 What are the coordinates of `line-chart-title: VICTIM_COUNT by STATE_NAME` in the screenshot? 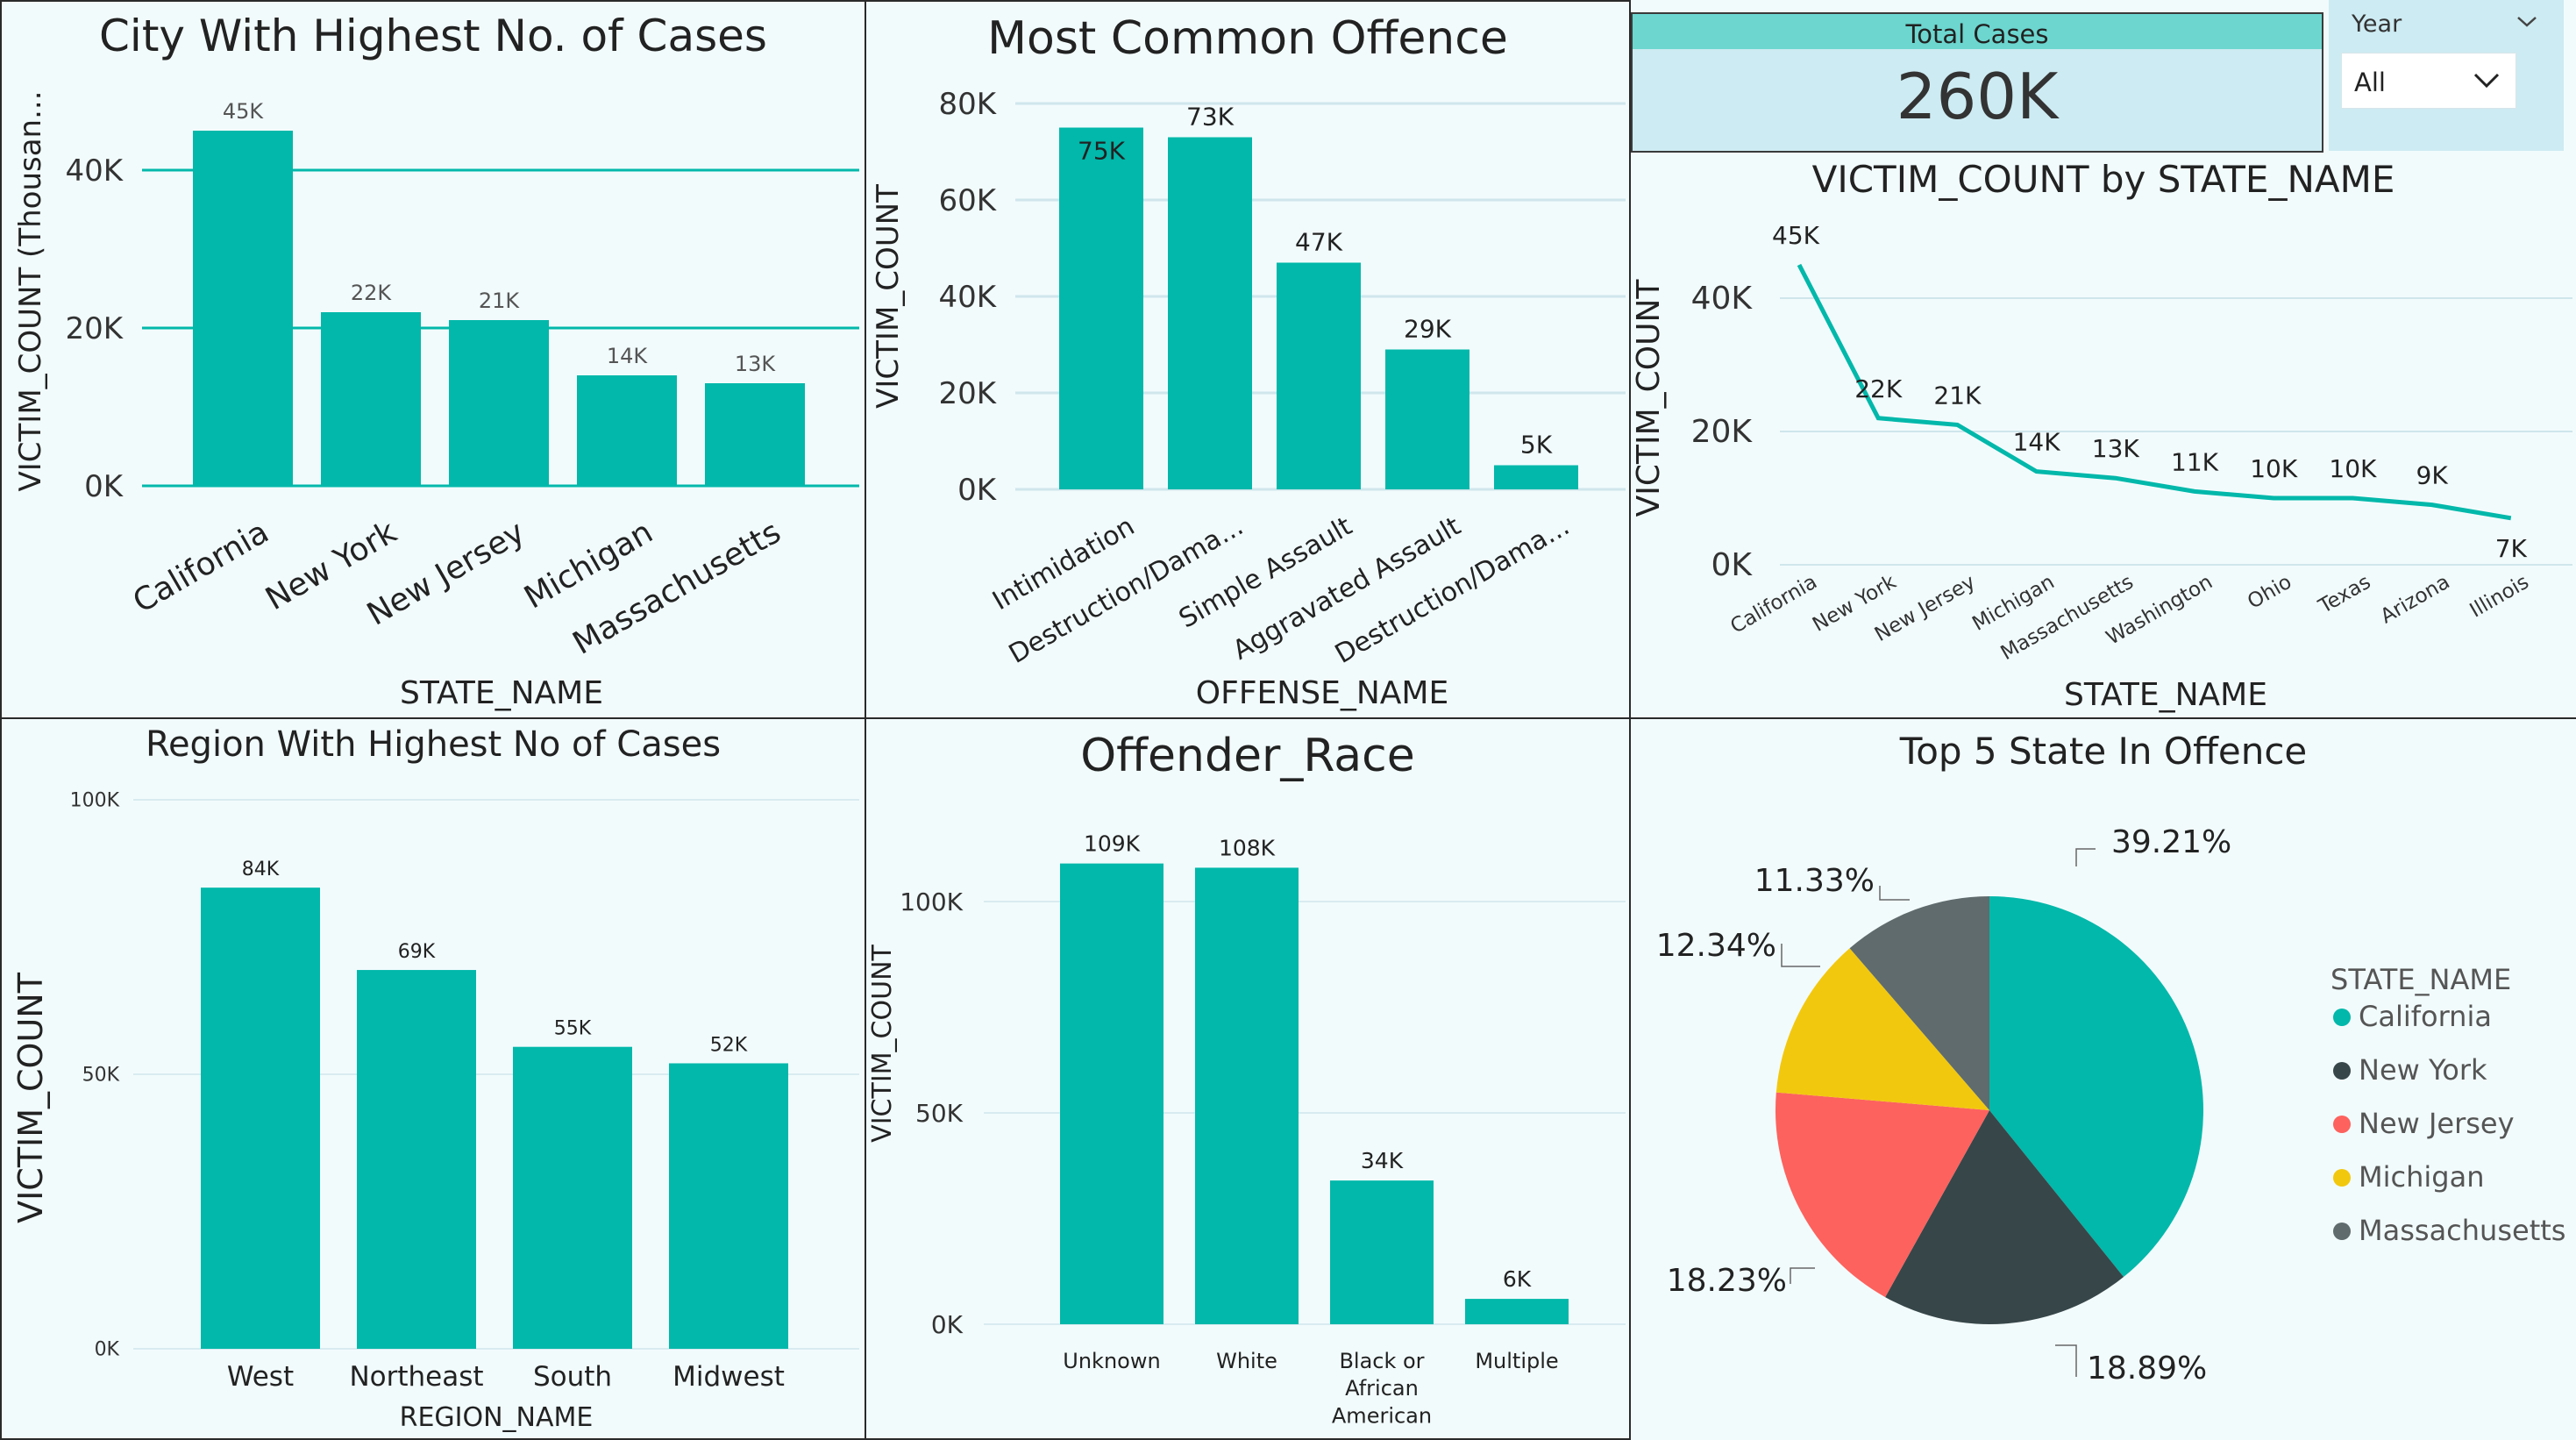 It's located at (2103, 179).